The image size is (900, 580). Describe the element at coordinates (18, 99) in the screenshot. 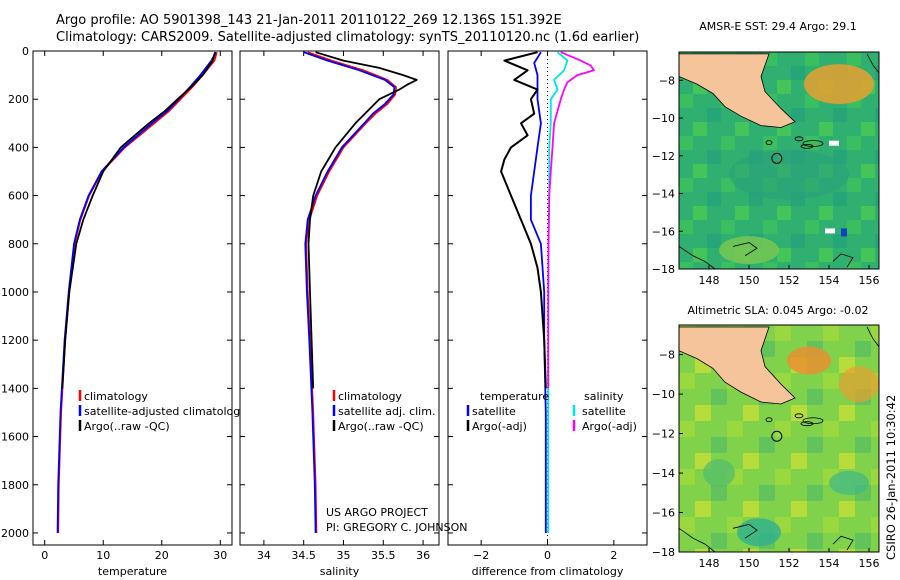

I see `y-tick-label: 200` at that location.